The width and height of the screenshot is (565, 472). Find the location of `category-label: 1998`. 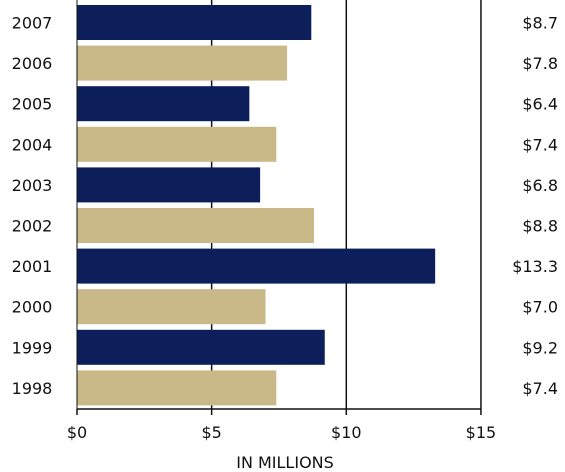

category-label: 1998 is located at coordinates (32, 388).